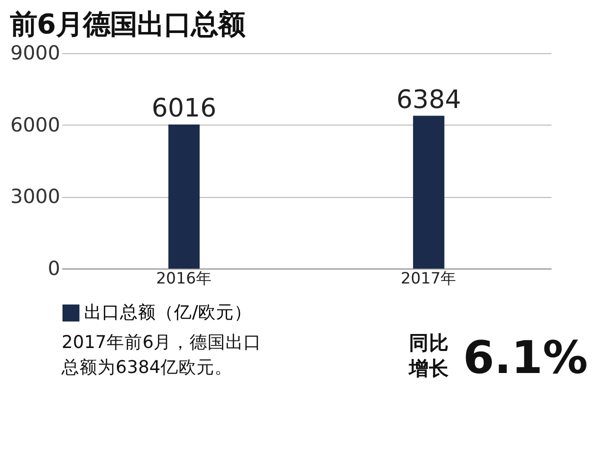 This screenshot has width=600, height=450. What do you see at coordinates (168, 312) in the screenshot?
I see `legend-label: 出口总额（亿/欧元）` at bounding box center [168, 312].